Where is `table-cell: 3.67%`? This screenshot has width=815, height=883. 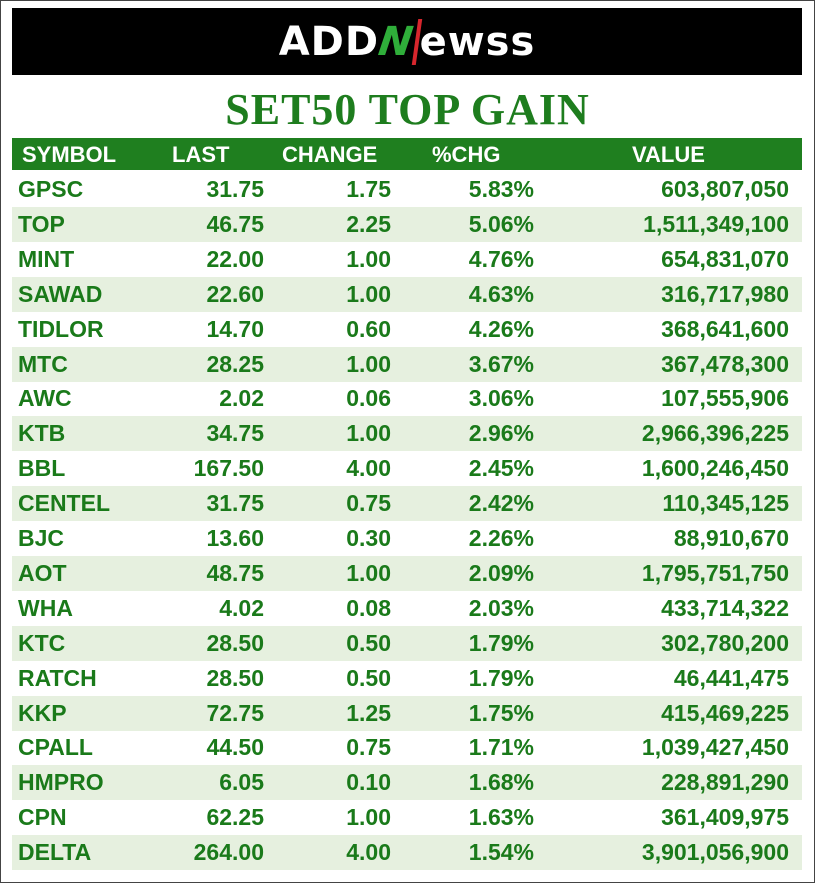 table-cell: 3.67% is located at coordinates (501, 363).